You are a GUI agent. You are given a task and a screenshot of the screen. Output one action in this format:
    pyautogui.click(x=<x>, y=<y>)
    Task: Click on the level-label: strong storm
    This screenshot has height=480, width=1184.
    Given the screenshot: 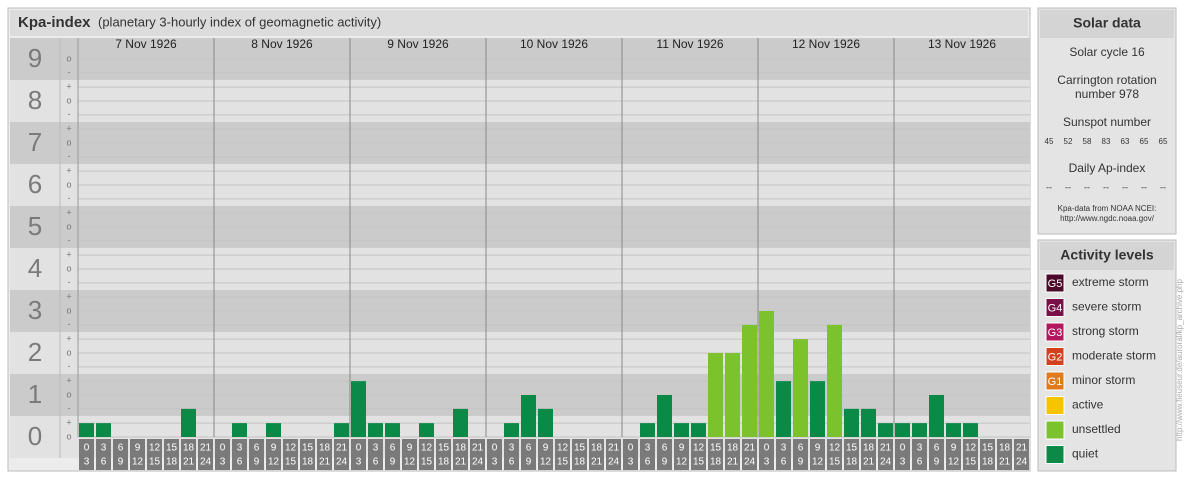 What is the action you would take?
    pyautogui.click(x=1105, y=331)
    